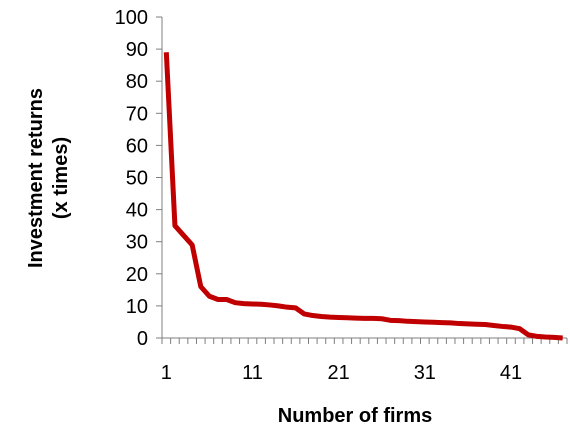 The width and height of the screenshot is (570, 433). I want to click on y-tick-label: 100, so click(131, 18).